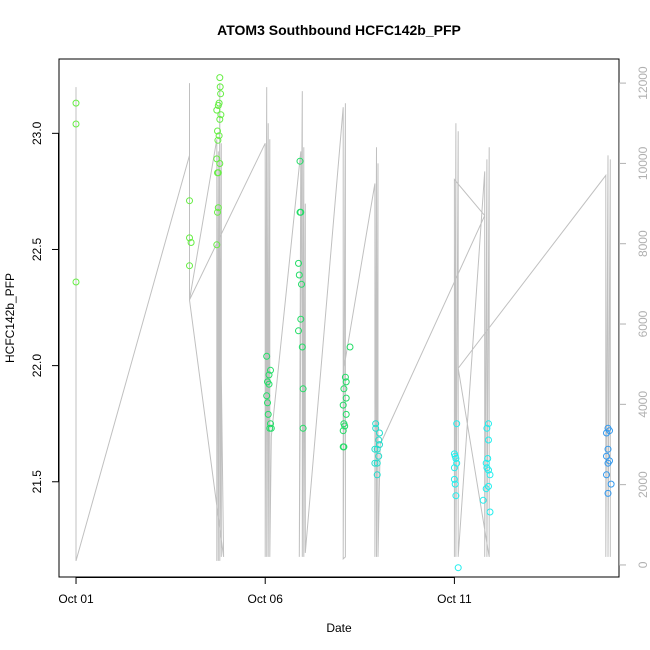 This screenshot has height=650, width=650. What do you see at coordinates (643, 83) in the screenshot?
I see `y2-tick-label-6: 12000` at bounding box center [643, 83].